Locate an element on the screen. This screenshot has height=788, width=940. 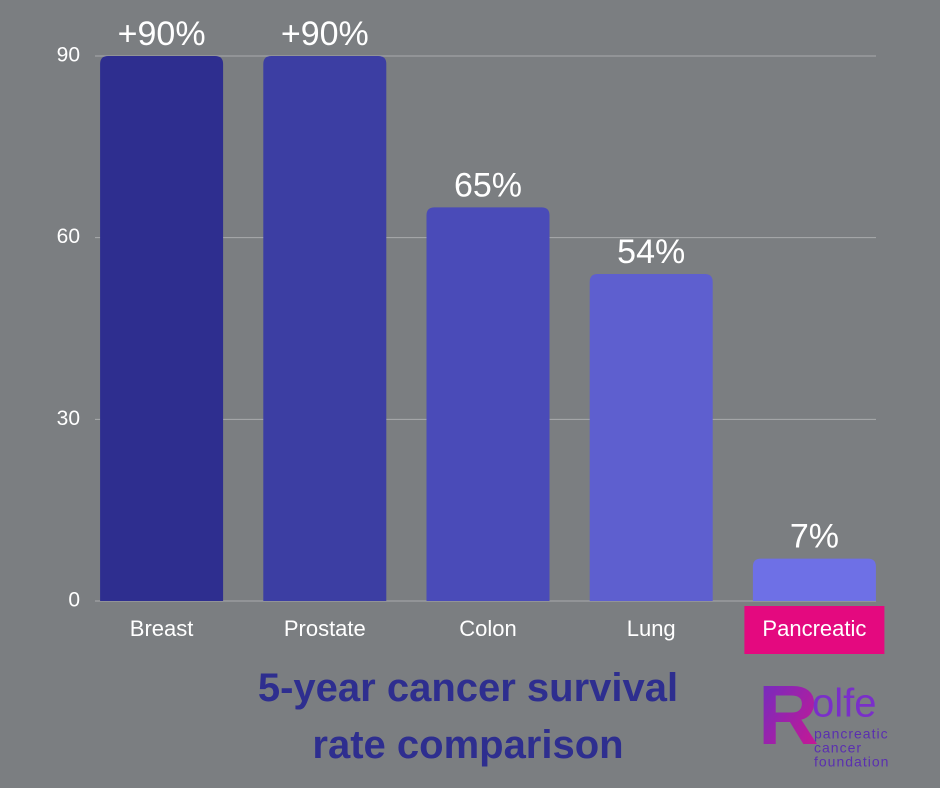
x-tick-label: Pancreatic is located at coordinates (814, 628).